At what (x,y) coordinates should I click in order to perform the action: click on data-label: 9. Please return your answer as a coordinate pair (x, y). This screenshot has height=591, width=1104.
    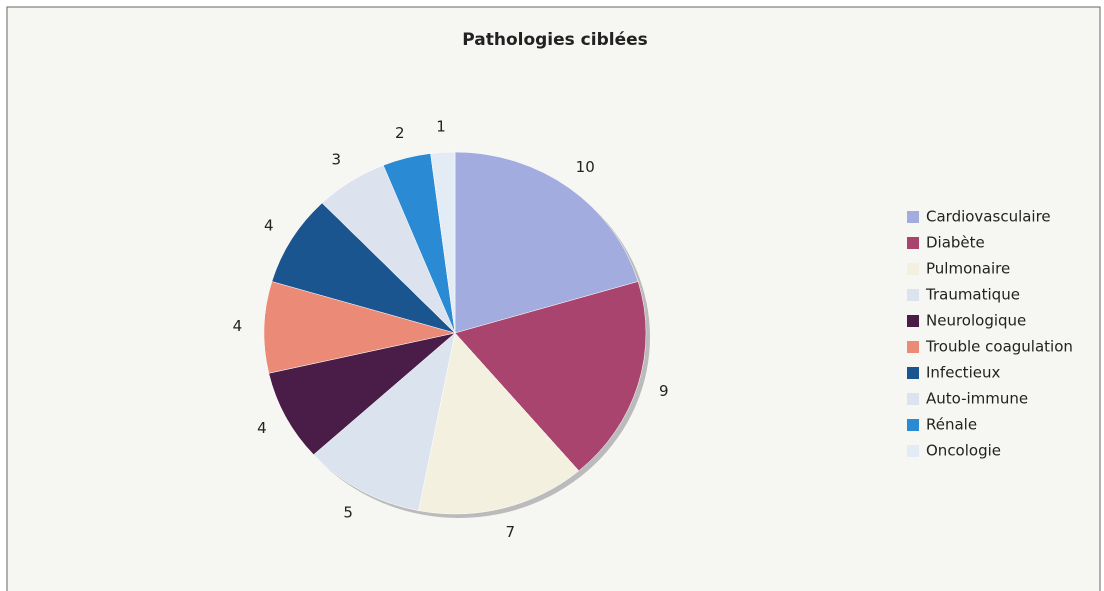
    Looking at the image, I should click on (664, 391).